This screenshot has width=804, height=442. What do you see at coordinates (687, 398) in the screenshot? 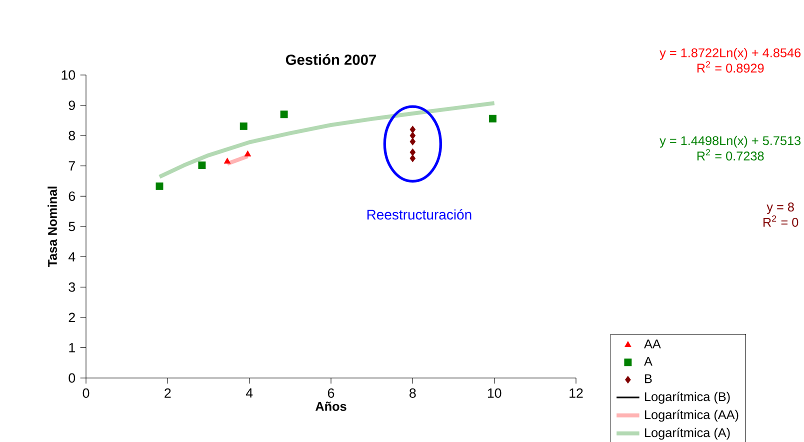
I see `legend-label: Logarítmica (B)` at bounding box center [687, 398].